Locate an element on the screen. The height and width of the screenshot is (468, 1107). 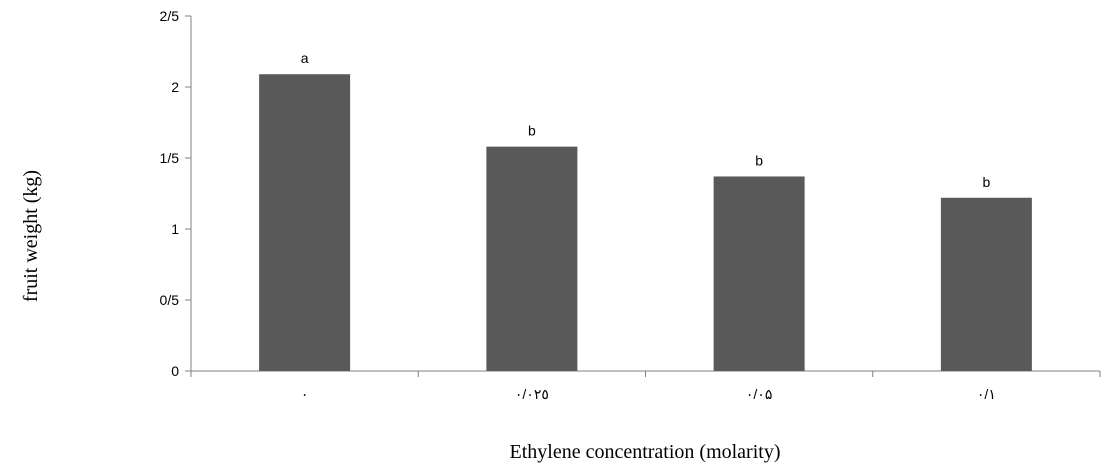
y-tick-label: 0/5 is located at coordinates (170, 300).